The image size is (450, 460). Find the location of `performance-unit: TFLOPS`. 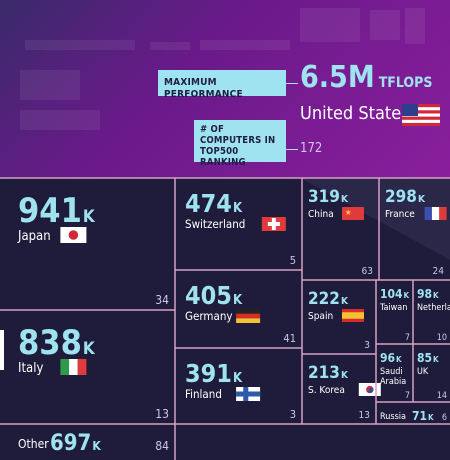

performance-unit: TFLOPS is located at coordinates (405, 83).